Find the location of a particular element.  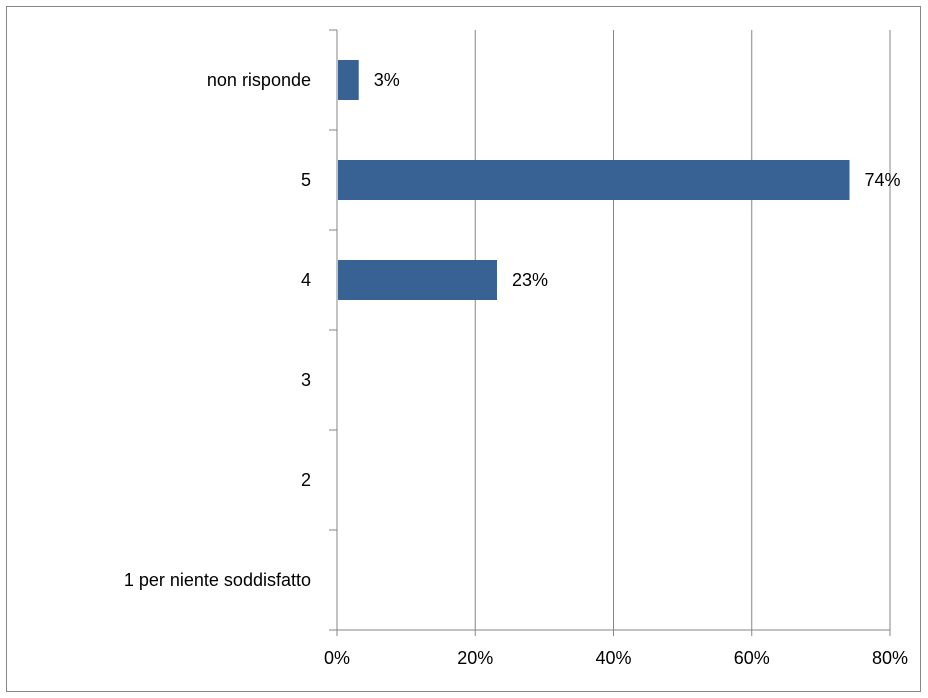

category-label-3: 4 is located at coordinates (306, 280).